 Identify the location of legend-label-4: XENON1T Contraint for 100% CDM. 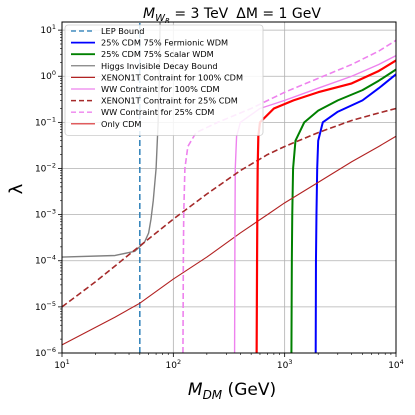
(172, 77).